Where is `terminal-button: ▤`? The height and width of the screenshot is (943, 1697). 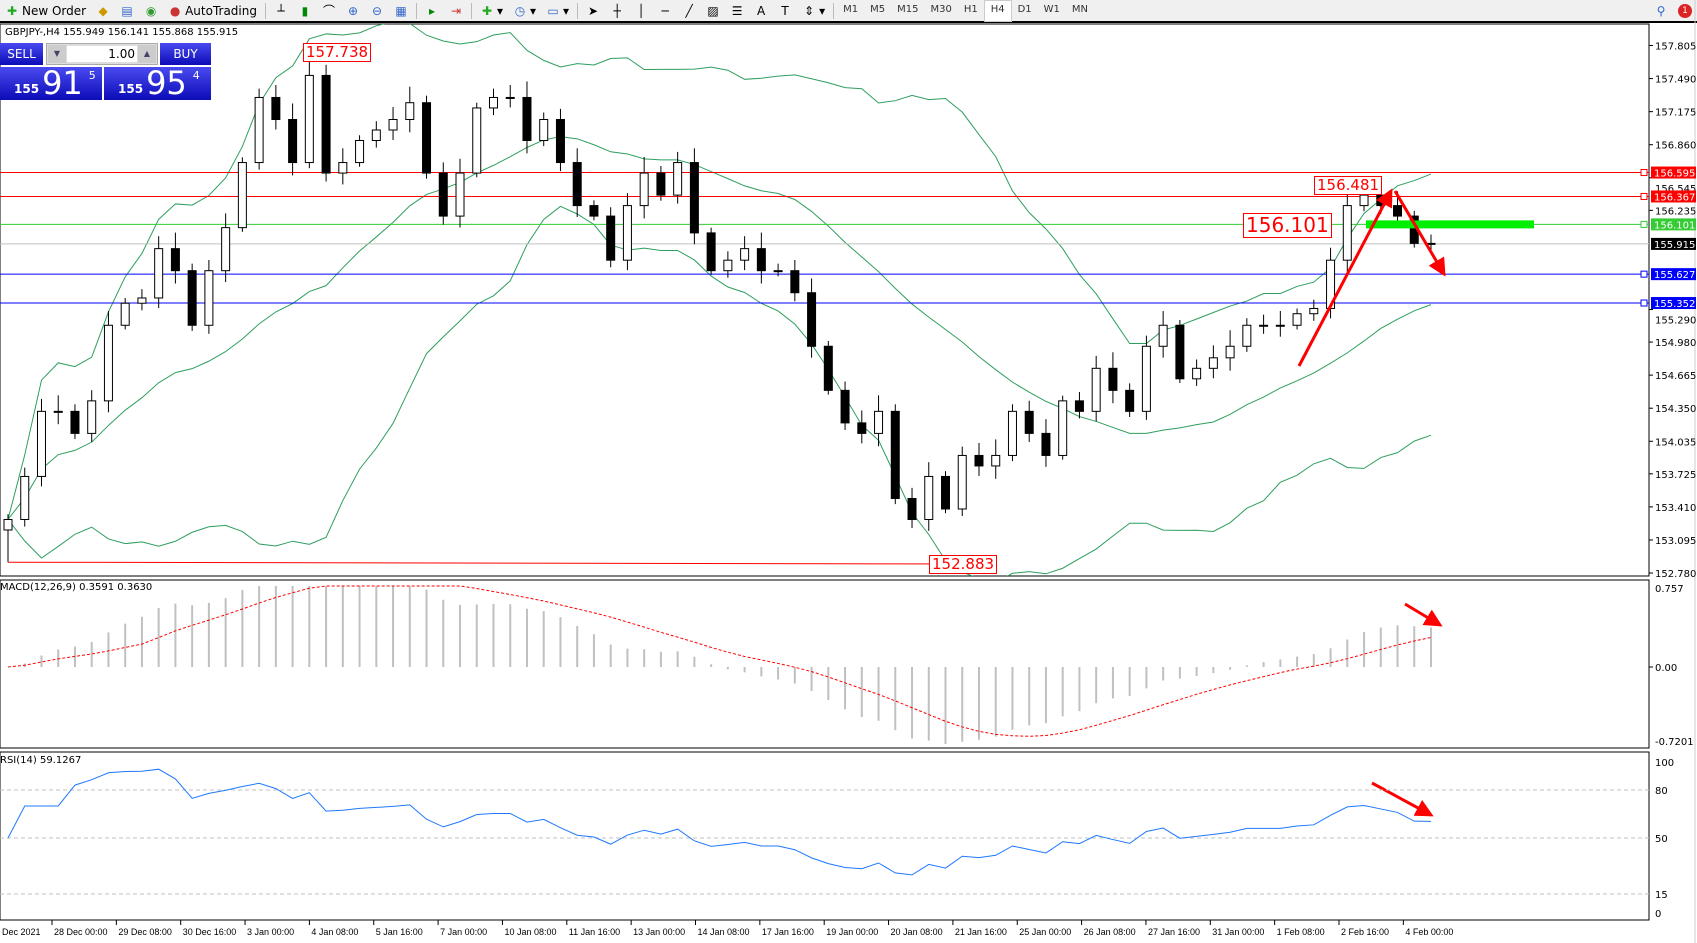 terminal-button: ▤ is located at coordinates (127, 11).